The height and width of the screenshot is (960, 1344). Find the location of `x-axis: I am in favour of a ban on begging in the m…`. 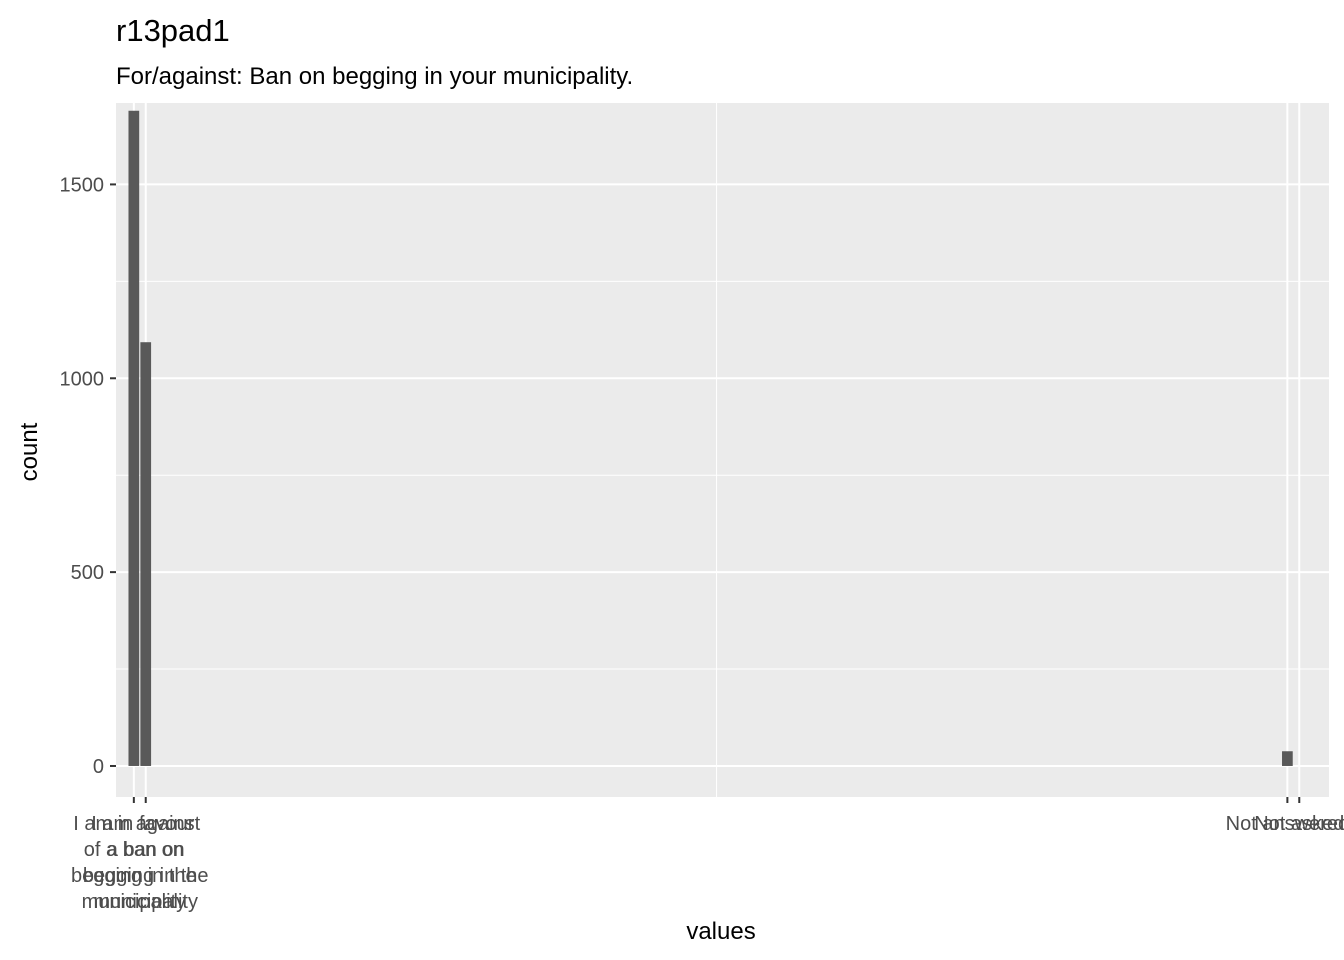

x-axis: I am in favour of a ban on begging in the m… is located at coordinates (707, 855).